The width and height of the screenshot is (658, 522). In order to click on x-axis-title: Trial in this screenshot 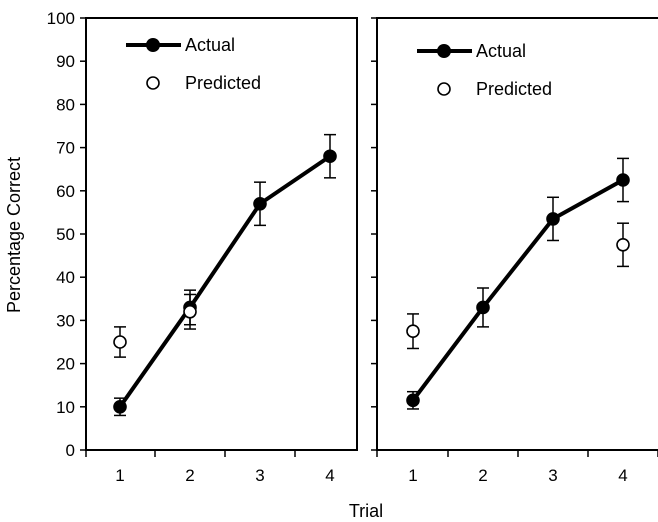, I will do `click(366, 511)`.